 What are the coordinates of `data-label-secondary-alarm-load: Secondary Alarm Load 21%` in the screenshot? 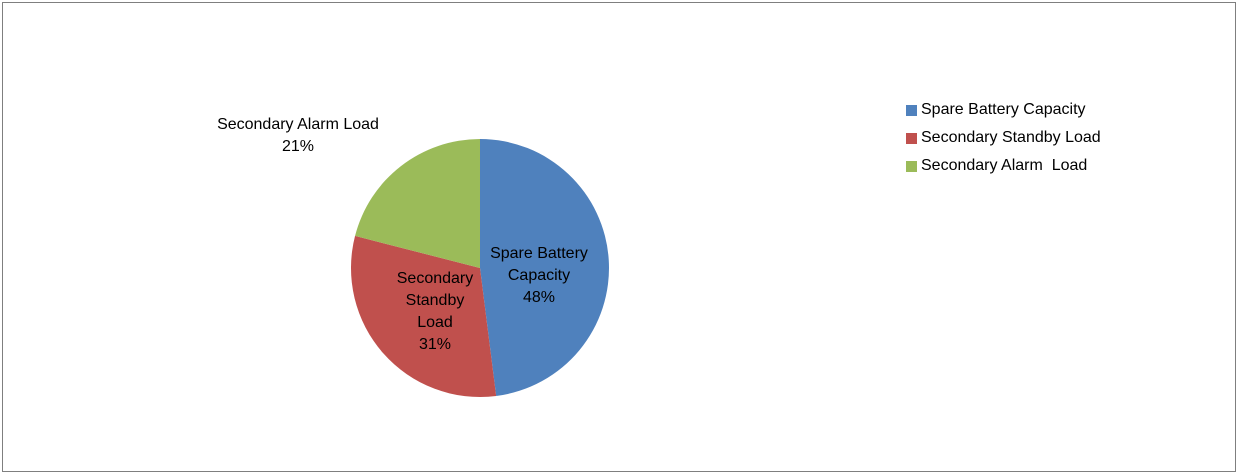 It's located at (298, 135).